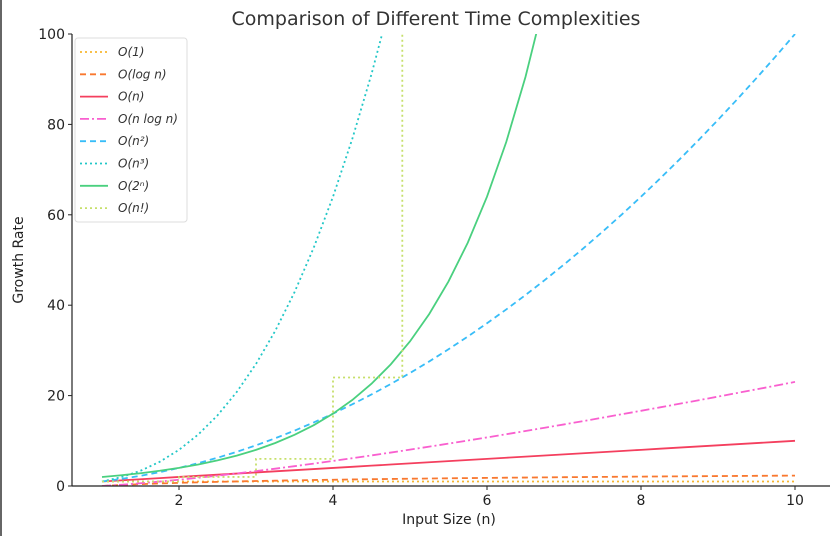 The width and height of the screenshot is (833, 536). Describe the element at coordinates (795, 501) in the screenshot. I see `x-tick-label: 10` at that location.